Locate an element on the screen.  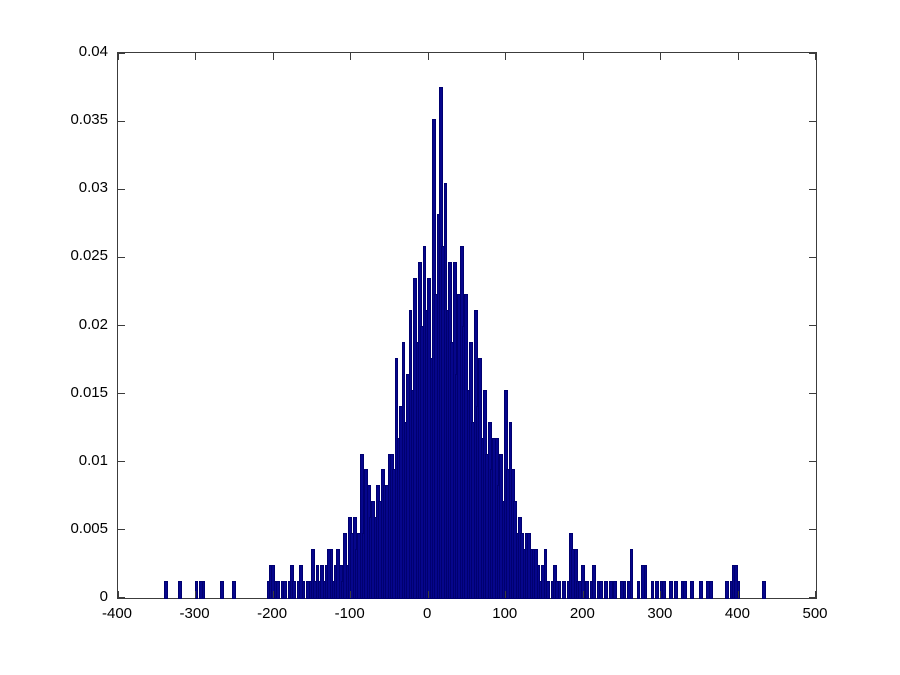
x-tick-label: -100 is located at coordinates (349, 613).